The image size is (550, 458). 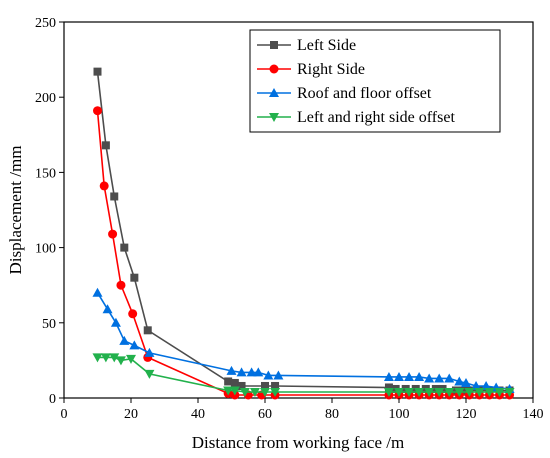 I want to click on legend-entry: Left Side, so click(x=306, y=45).